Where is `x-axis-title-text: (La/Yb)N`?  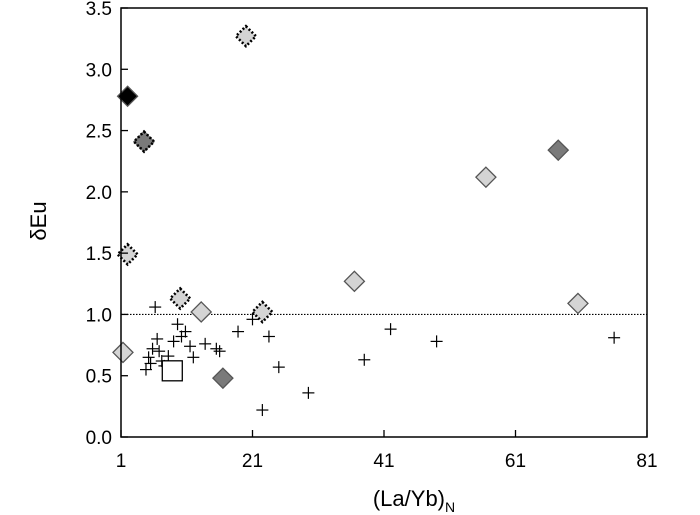 x-axis-title-text: (La/Yb)N is located at coordinates (414, 500).